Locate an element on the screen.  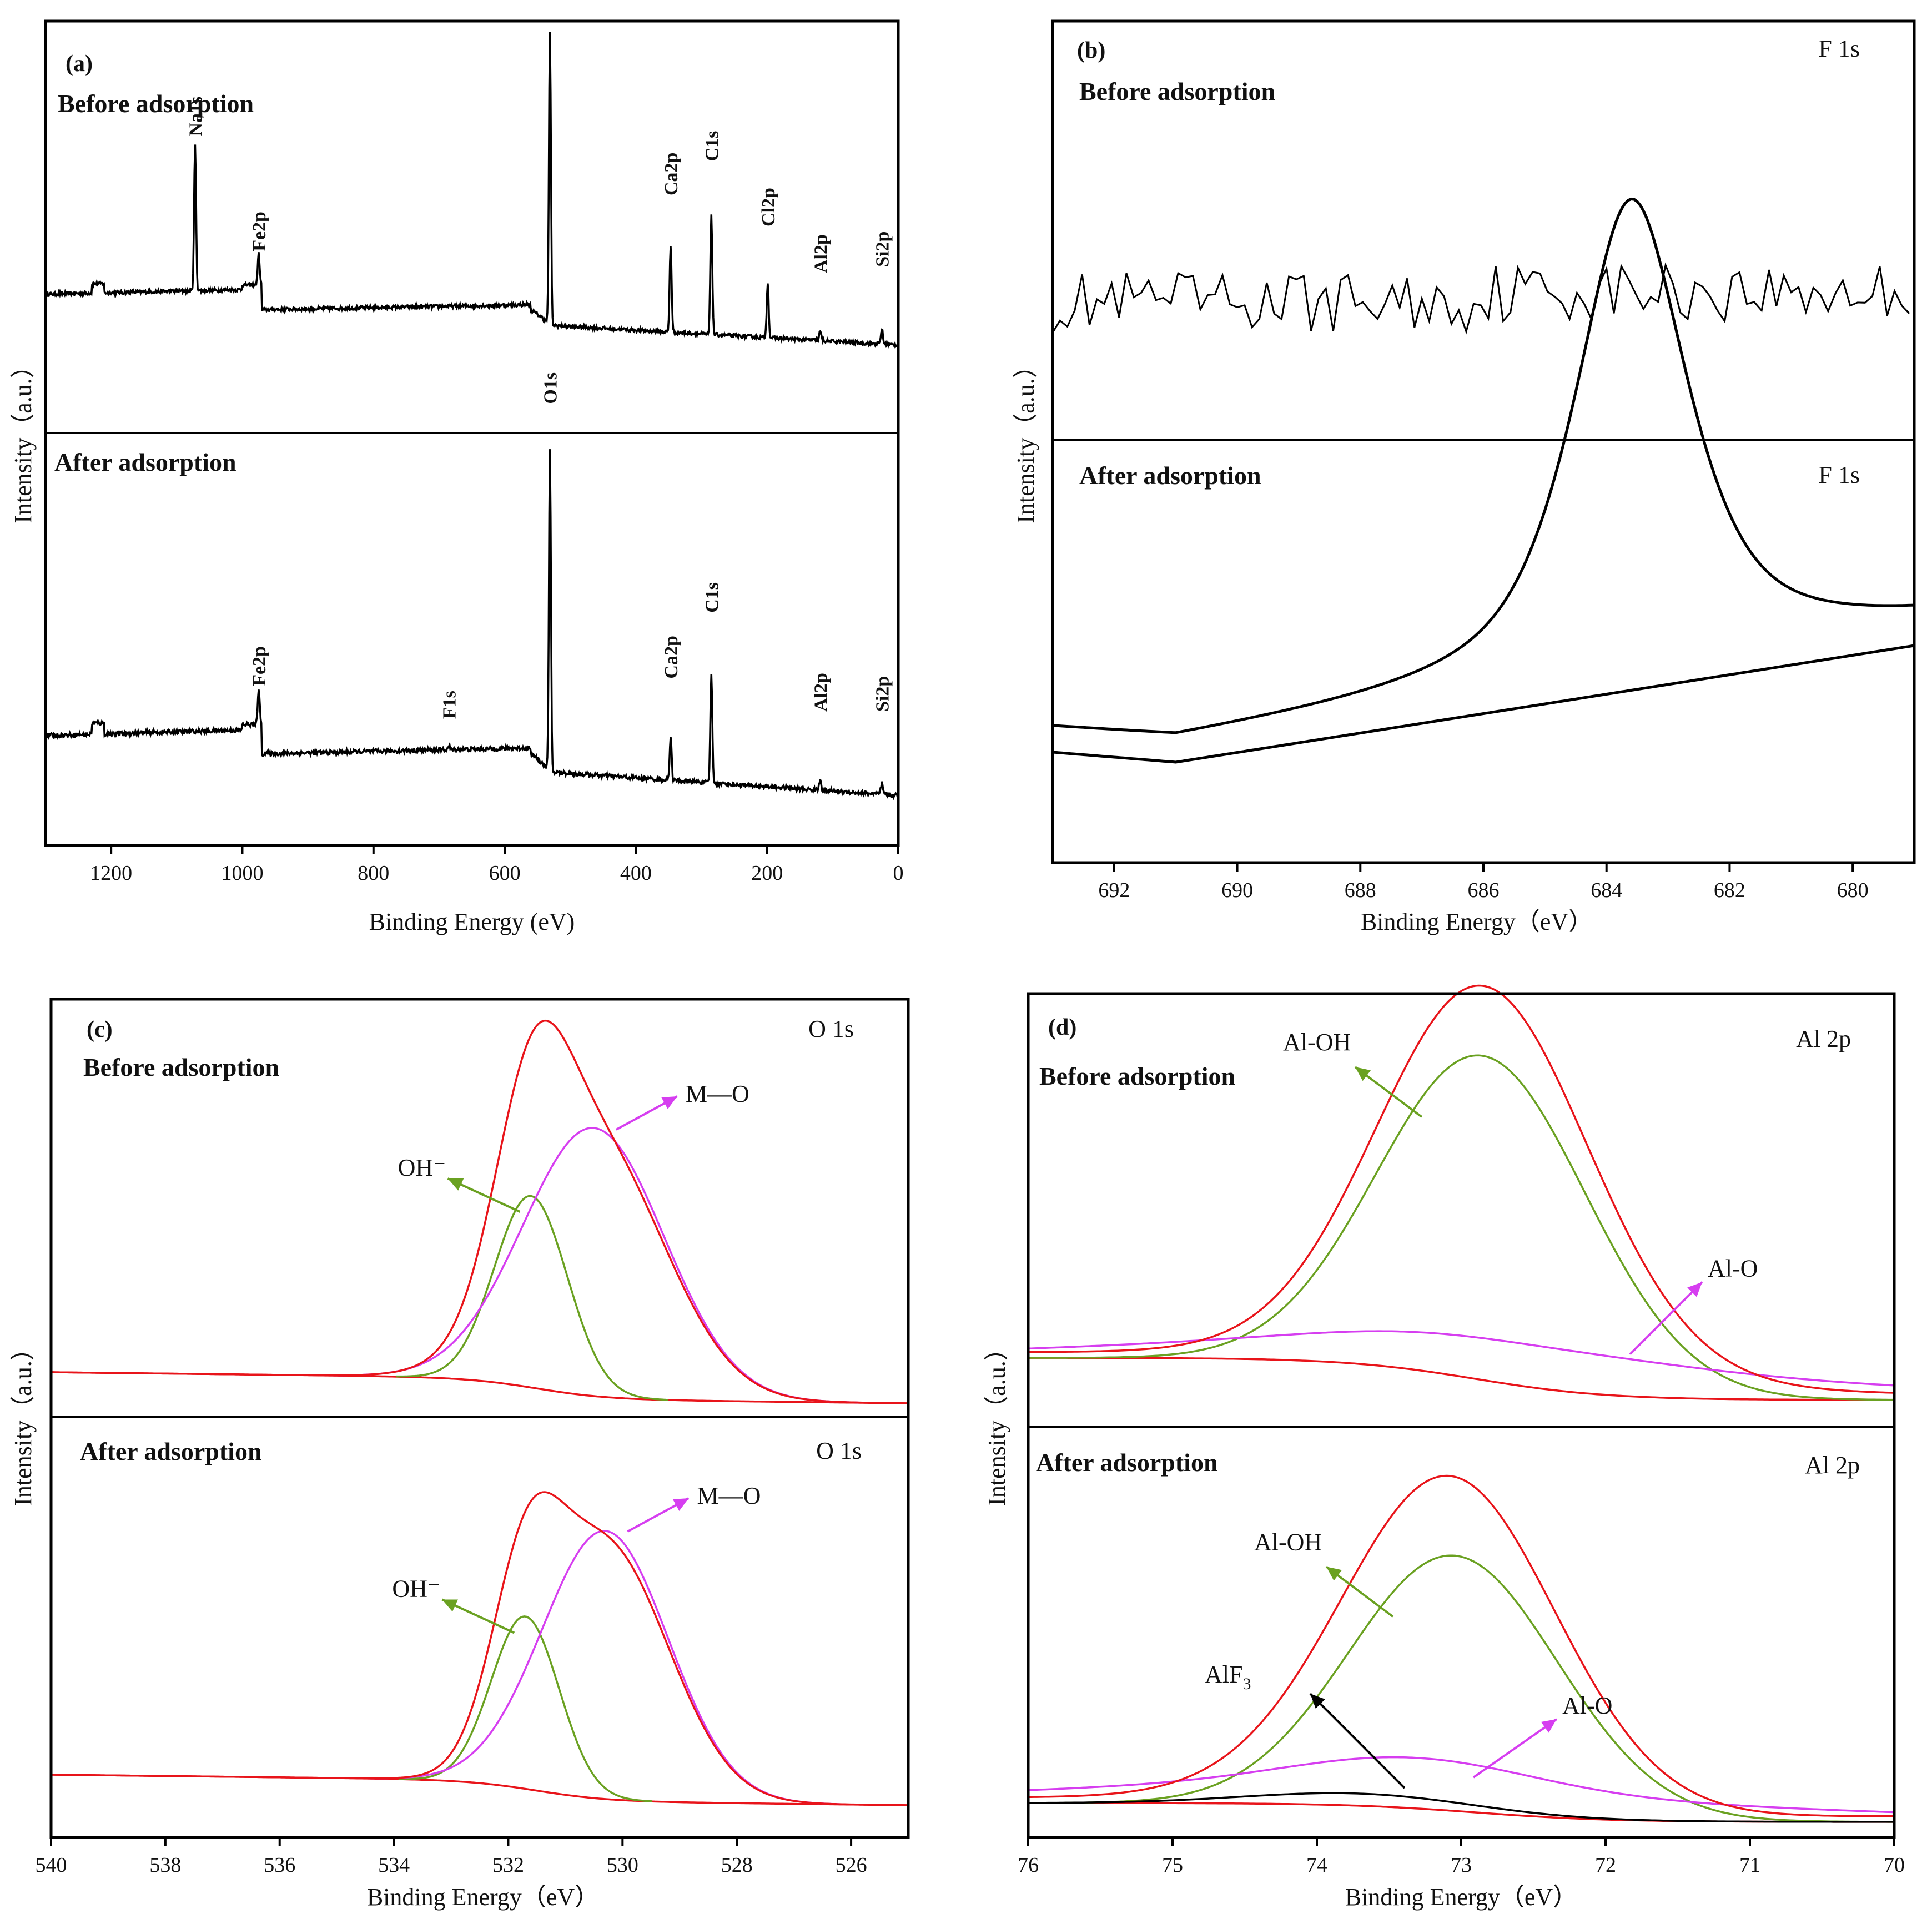
peak-label-f1s: F1s is located at coordinates (450, 705).